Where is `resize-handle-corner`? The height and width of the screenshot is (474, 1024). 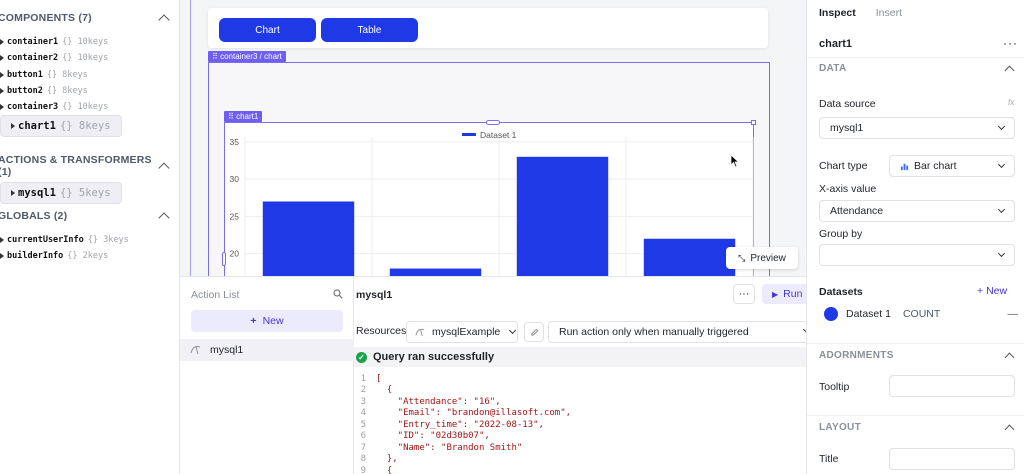 resize-handle-corner is located at coordinates (753, 122).